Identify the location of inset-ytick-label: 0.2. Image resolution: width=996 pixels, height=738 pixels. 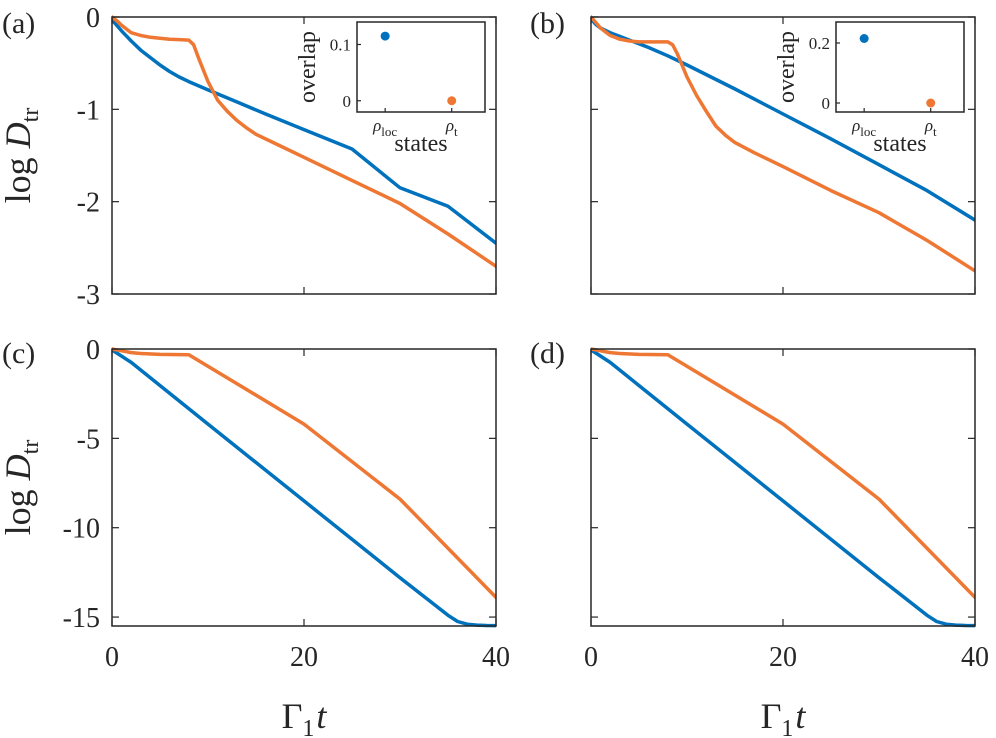
(819, 43).